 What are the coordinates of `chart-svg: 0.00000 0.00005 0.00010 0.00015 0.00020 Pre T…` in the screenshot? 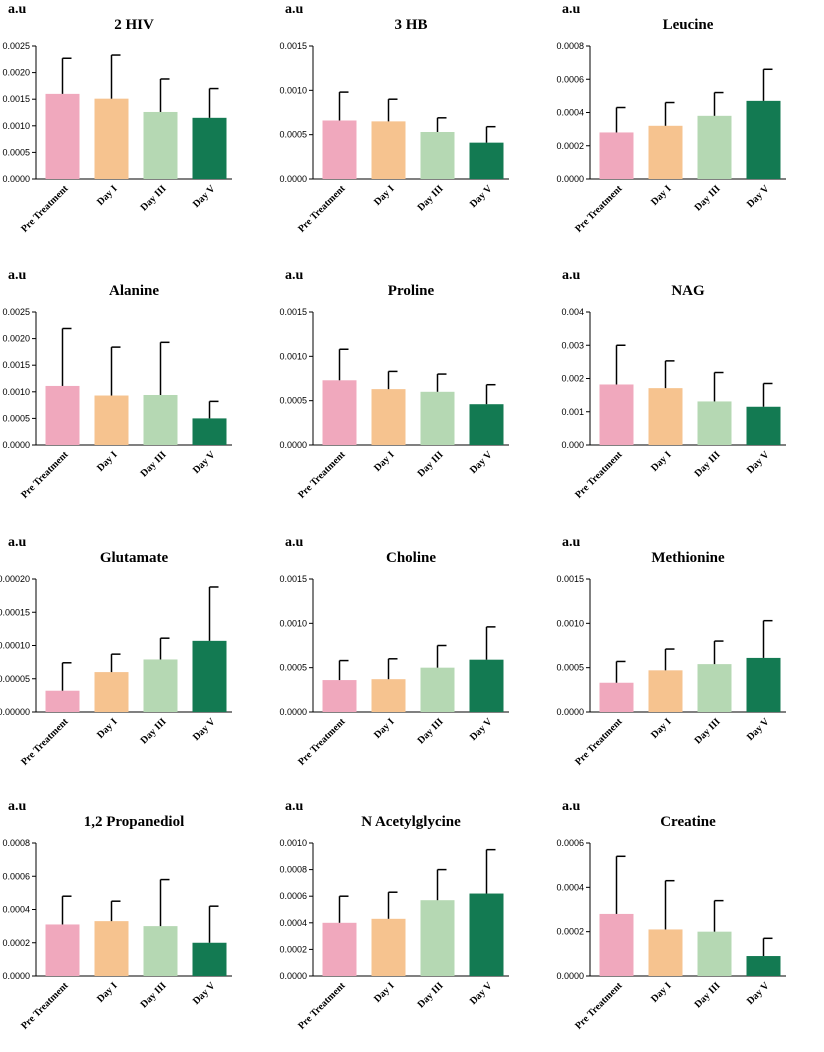 It's located at (116, 671).